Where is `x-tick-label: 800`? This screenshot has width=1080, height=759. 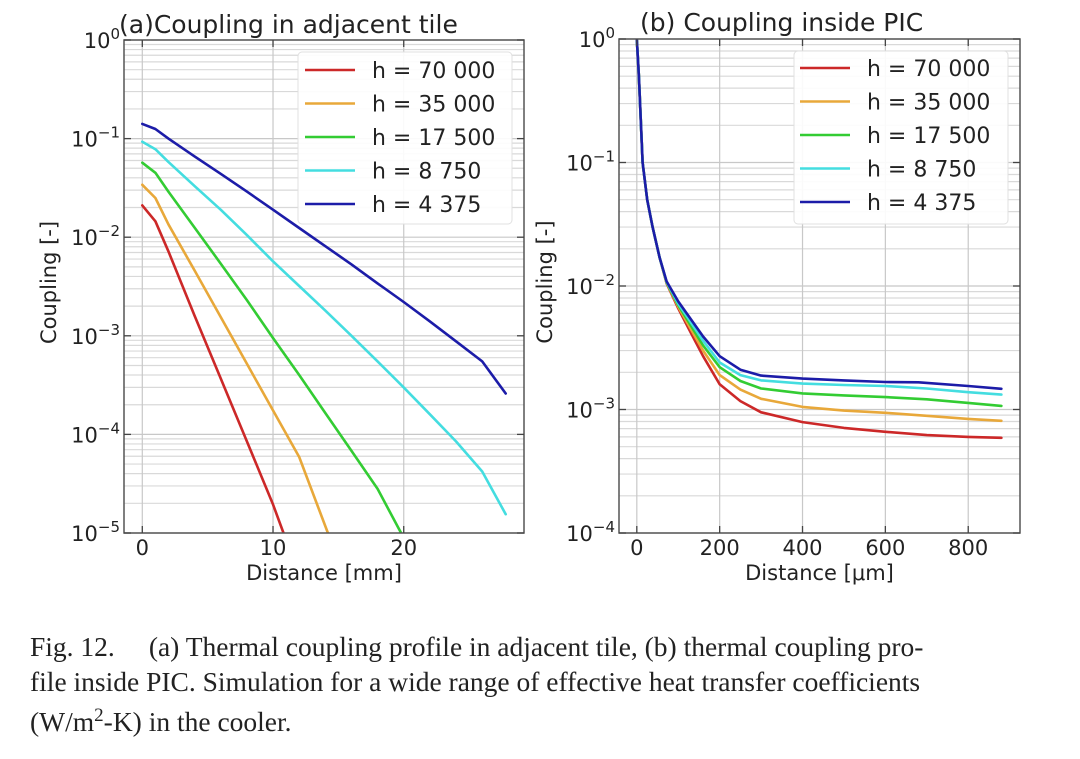
x-tick-label: 800 is located at coordinates (968, 548).